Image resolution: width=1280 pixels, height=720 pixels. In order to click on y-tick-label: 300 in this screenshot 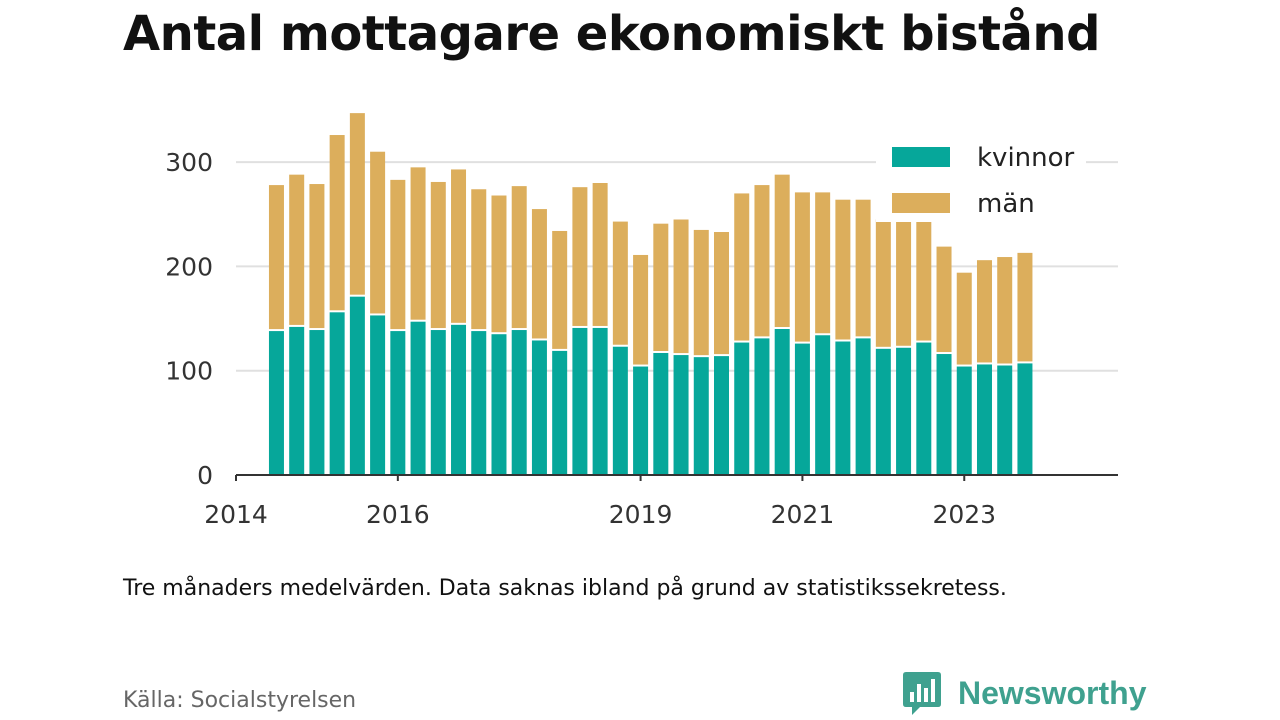, I will do `click(189, 162)`.